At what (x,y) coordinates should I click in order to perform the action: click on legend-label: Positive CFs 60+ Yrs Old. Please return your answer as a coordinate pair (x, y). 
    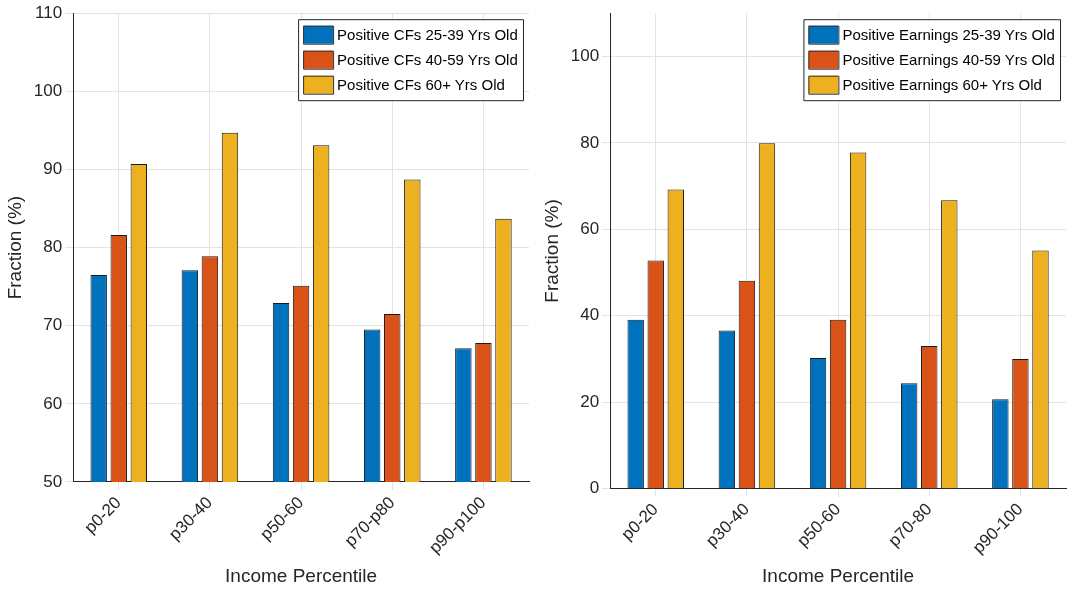
    Looking at the image, I should click on (421, 84).